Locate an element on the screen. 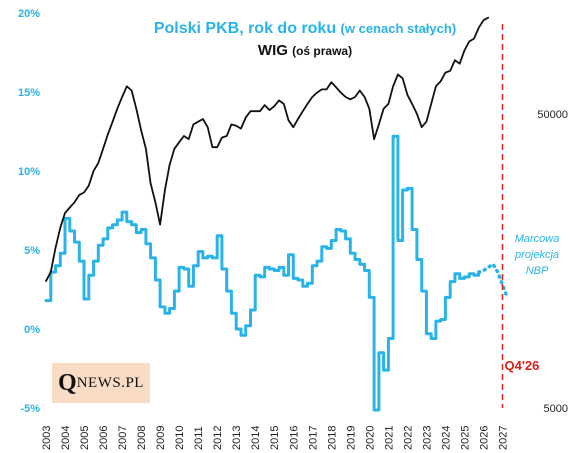 The image size is (583, 453). chart-title-secondary: WIG (oś prawa) is located at coordinates (305, 50).